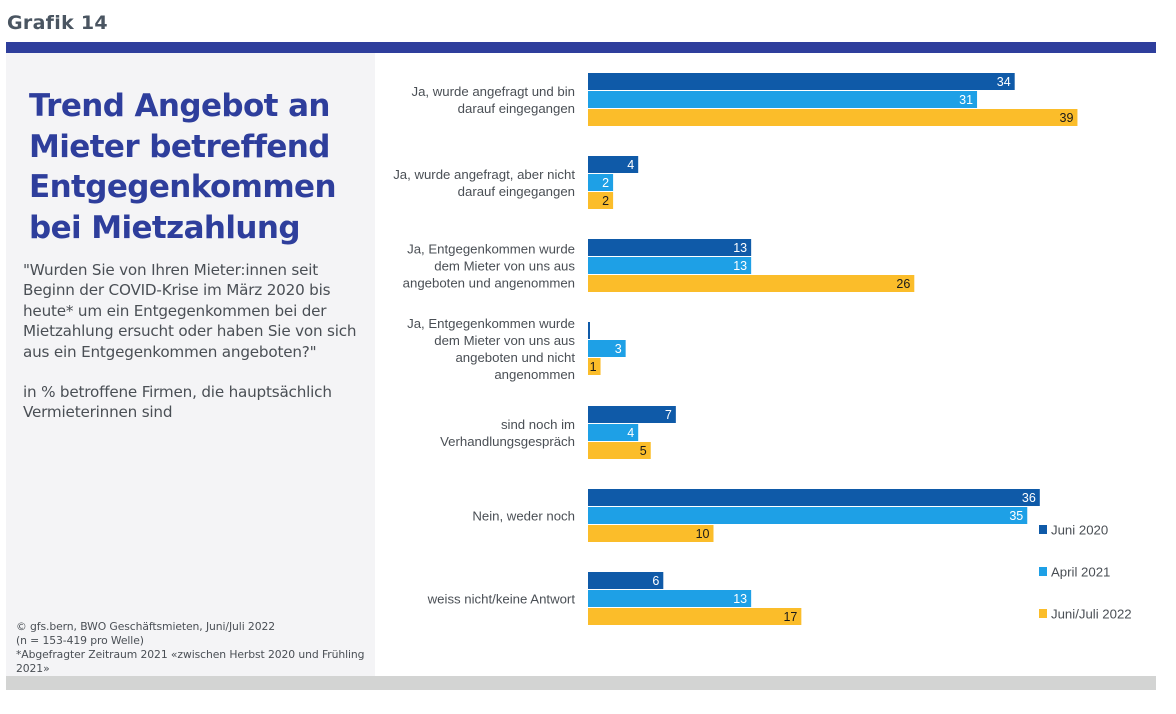  I want to click on data-label: 6, so click(655, 581).